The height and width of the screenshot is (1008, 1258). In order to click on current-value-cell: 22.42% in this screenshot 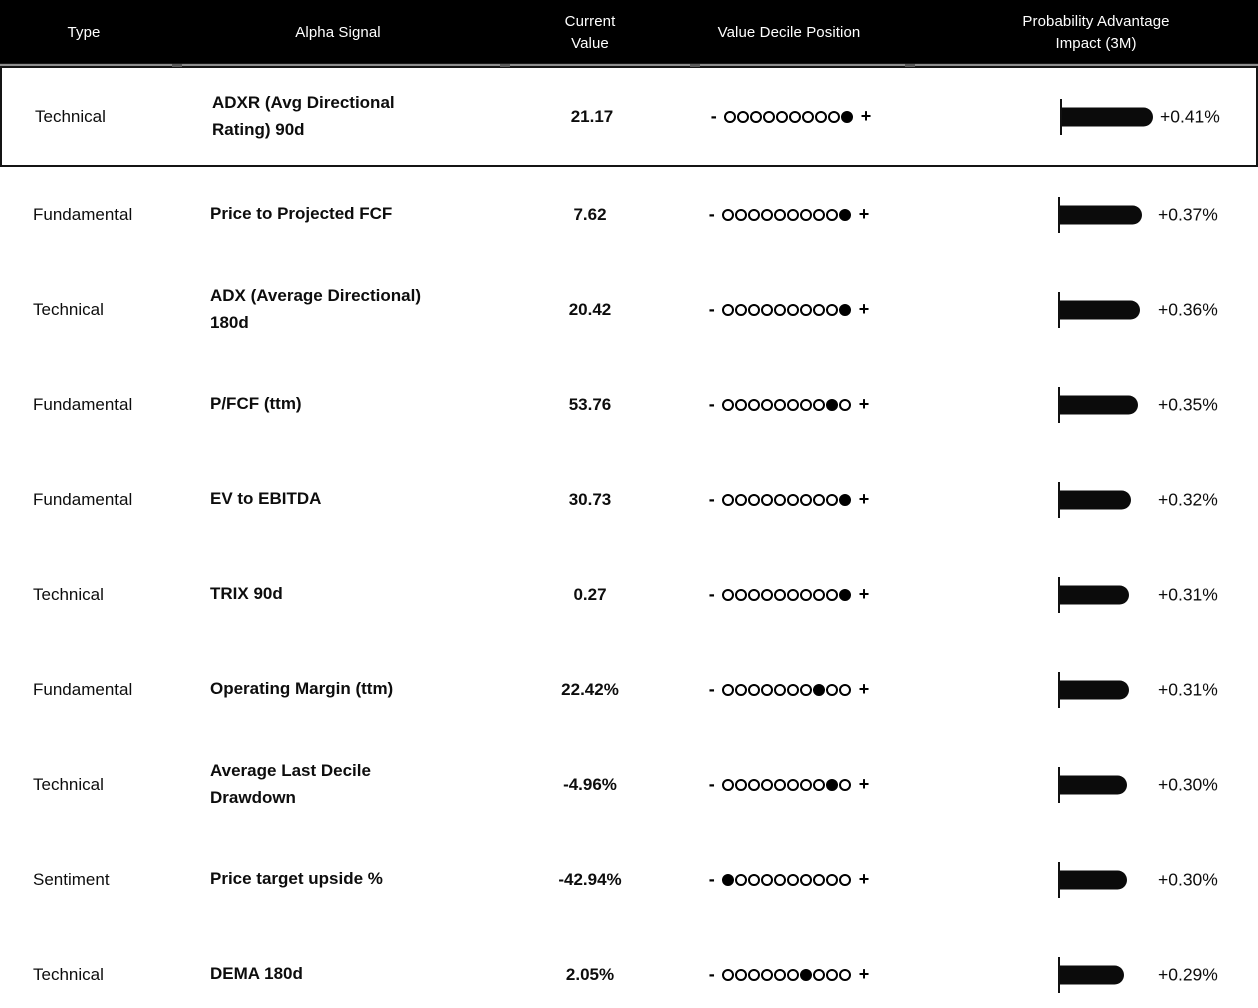, I will do `click(590, 690)`.